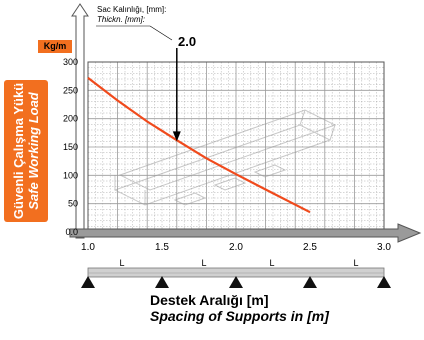  What do you see at coordinates (33, 151) in the screenshot?
I see `y-axis-title-en: Safe Working Load` at bounding box center [33, 151].